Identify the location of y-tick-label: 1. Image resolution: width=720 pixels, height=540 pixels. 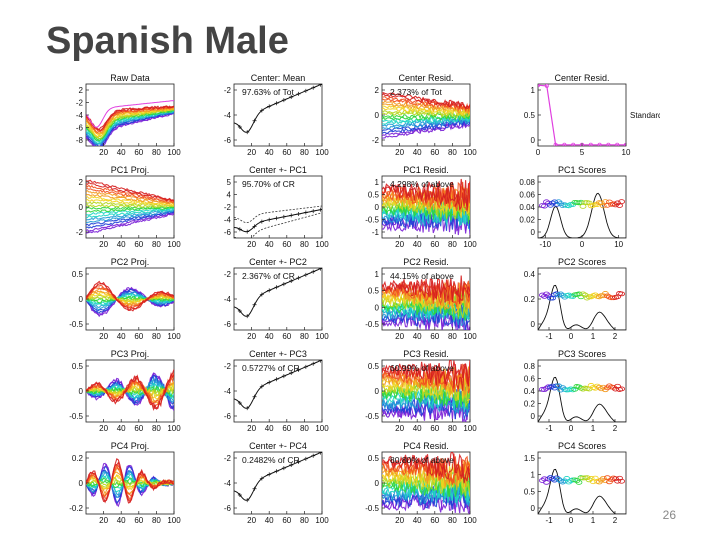
(533, 475).